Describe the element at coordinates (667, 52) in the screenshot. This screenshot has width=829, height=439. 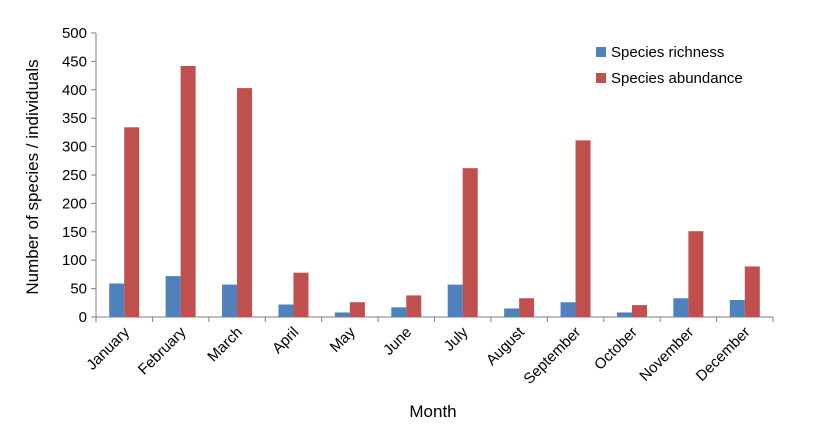
I see `legend-label: Species richness` at that location.